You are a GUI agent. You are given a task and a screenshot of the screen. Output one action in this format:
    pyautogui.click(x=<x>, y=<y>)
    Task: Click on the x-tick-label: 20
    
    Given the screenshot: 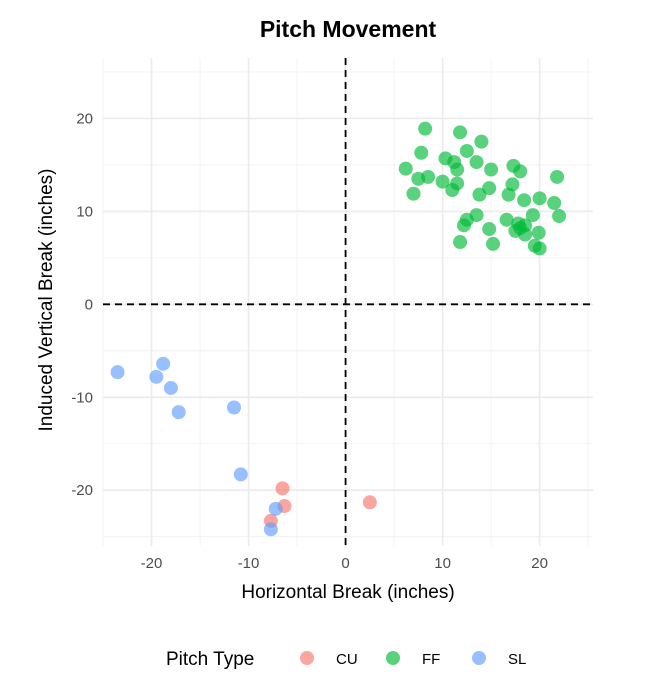 What is the action you would take?
    pyautogui.click(x=539, y=563)
    